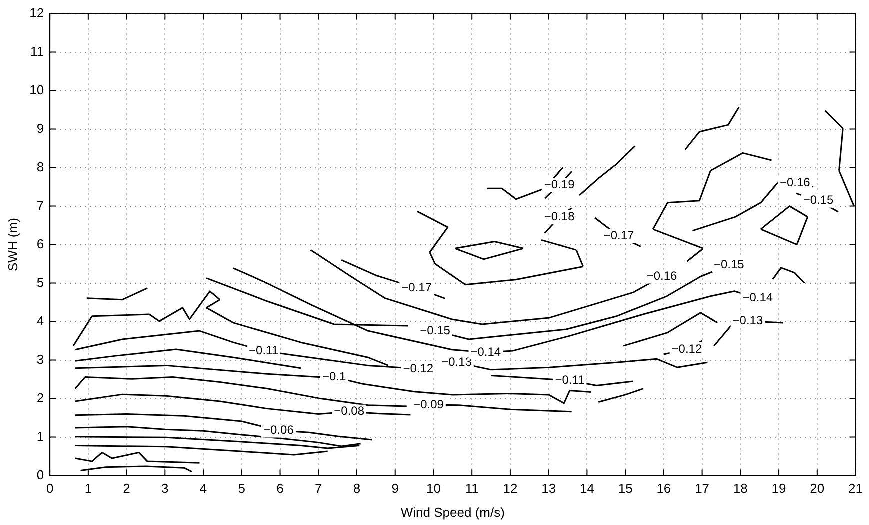 This screenshot has height=525, width=869. What do you see at coordinates (37, 90) in the screenshot?
I see `y-tick-label: 10` at bounding box center [37, 90].